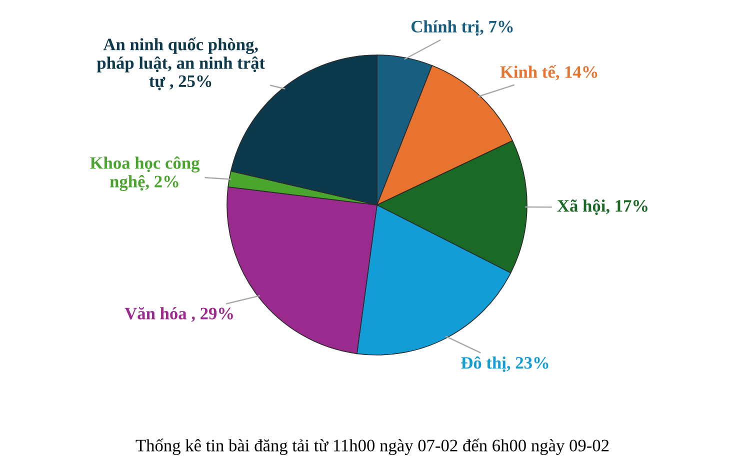 The width and height of the screenshot is (745, 469). What do you see at coordinates (504, 364) in the screenshot?
I see `slice-label: Đô thị, 23%` at bounding box center [504, 364].